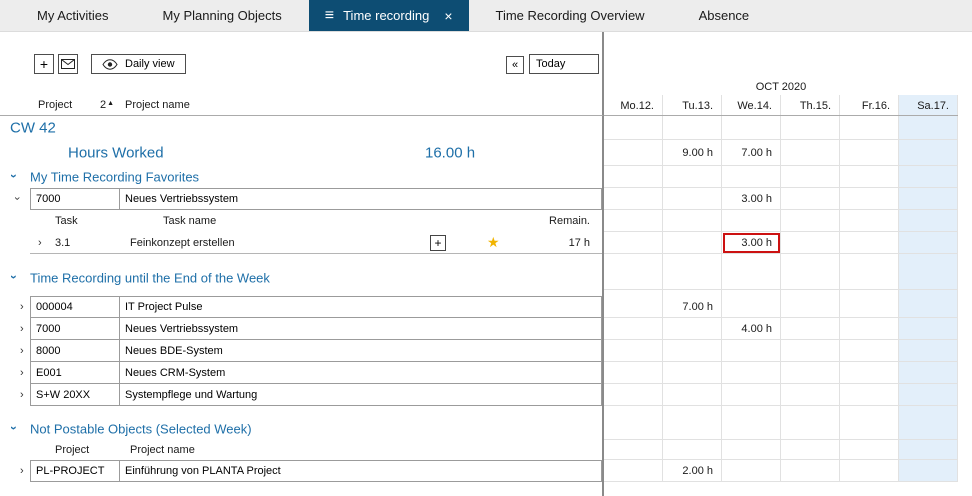 Image resolution: width=972 pixels, height=496 pixels. What do you see at coordinates (75, 395) in the screenshot?
I see `project-id-cell: S+W 20XX` at bounding box center [75, 395].